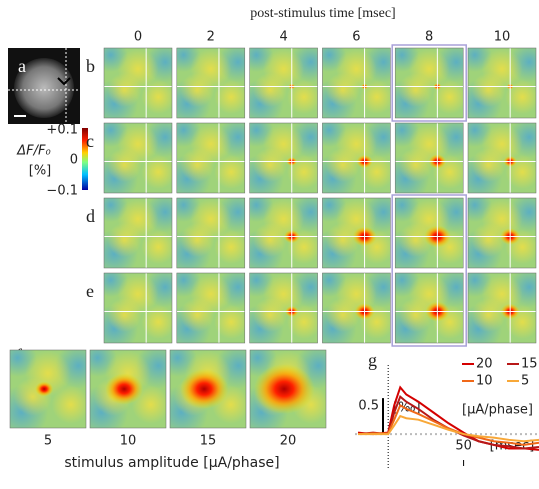  I want to click on x-tick-label: 50, so click(463, 446).